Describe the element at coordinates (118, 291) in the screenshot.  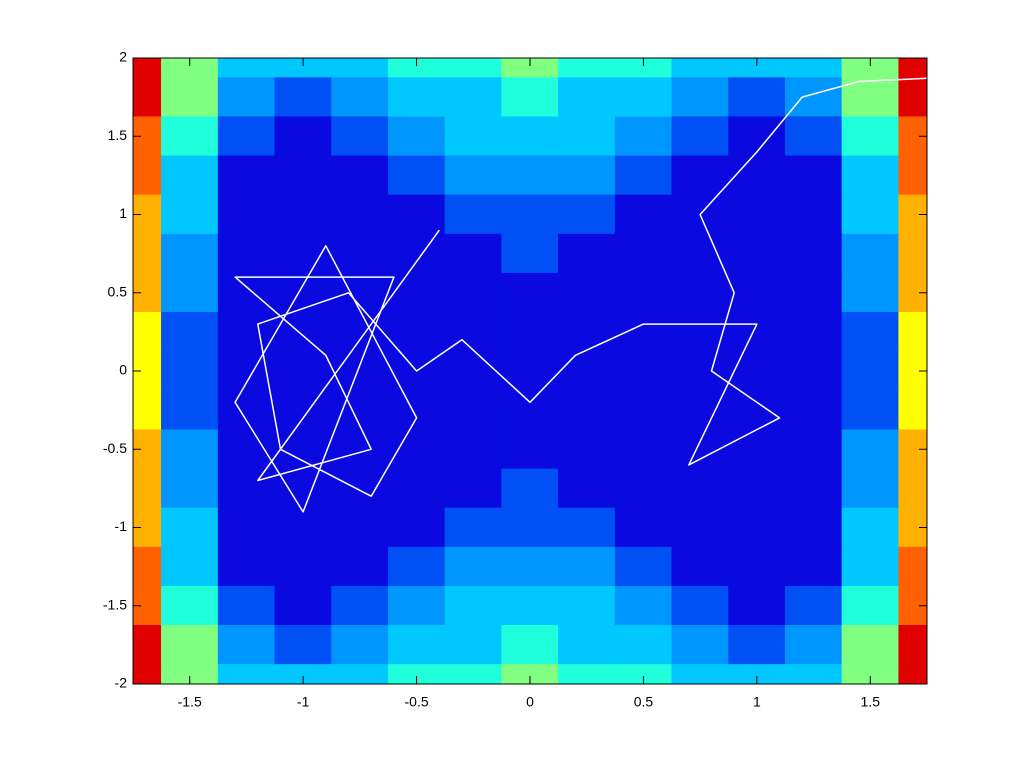
I see `y-tick-label: 0.5` at that location.